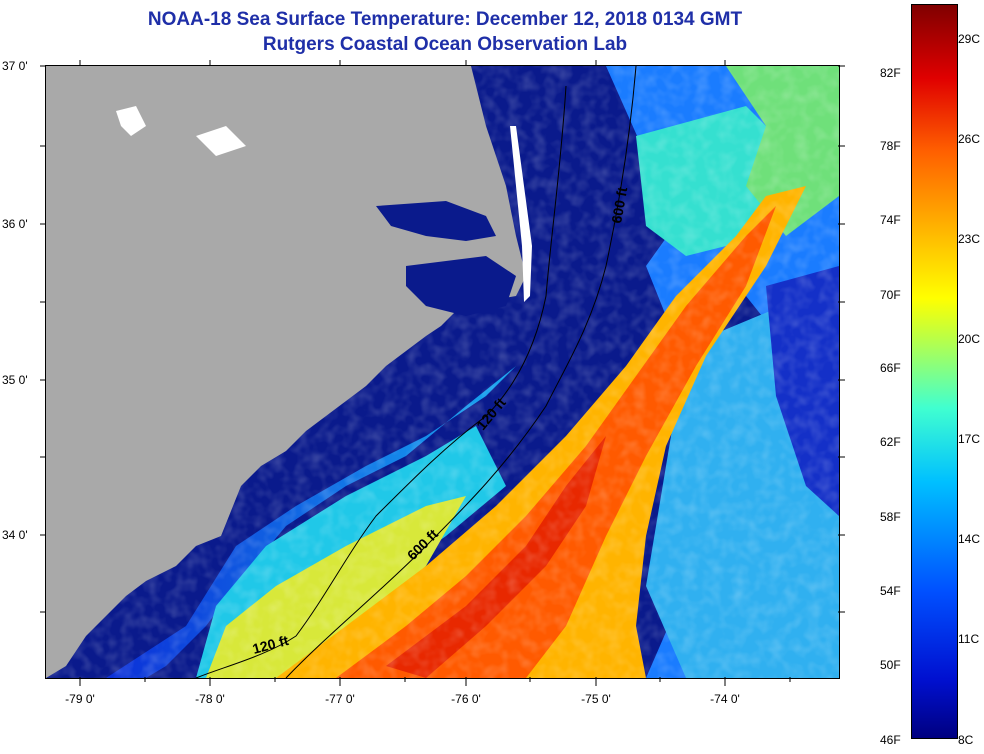  Describe the element at coordinates (210, 699) in the screenshot. I see `lon-label-78: -78 0'` at that location.